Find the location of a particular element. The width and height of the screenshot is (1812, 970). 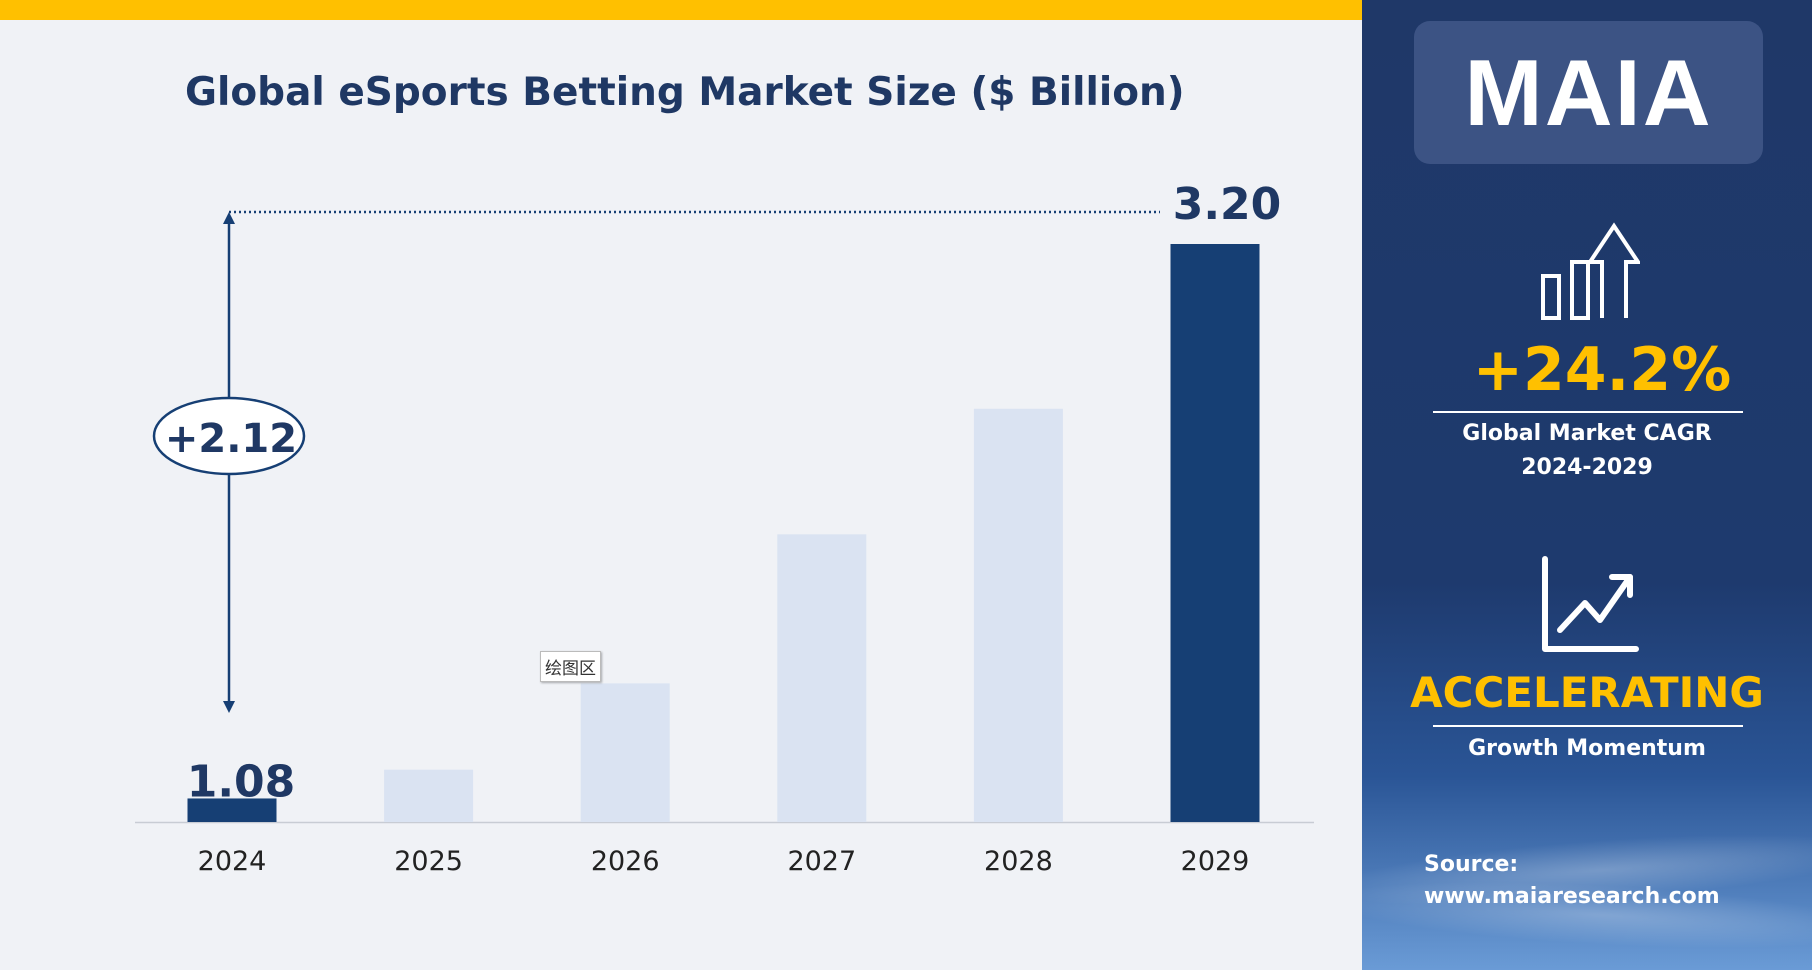

bar-2024 is located at coordinates (232, 810).